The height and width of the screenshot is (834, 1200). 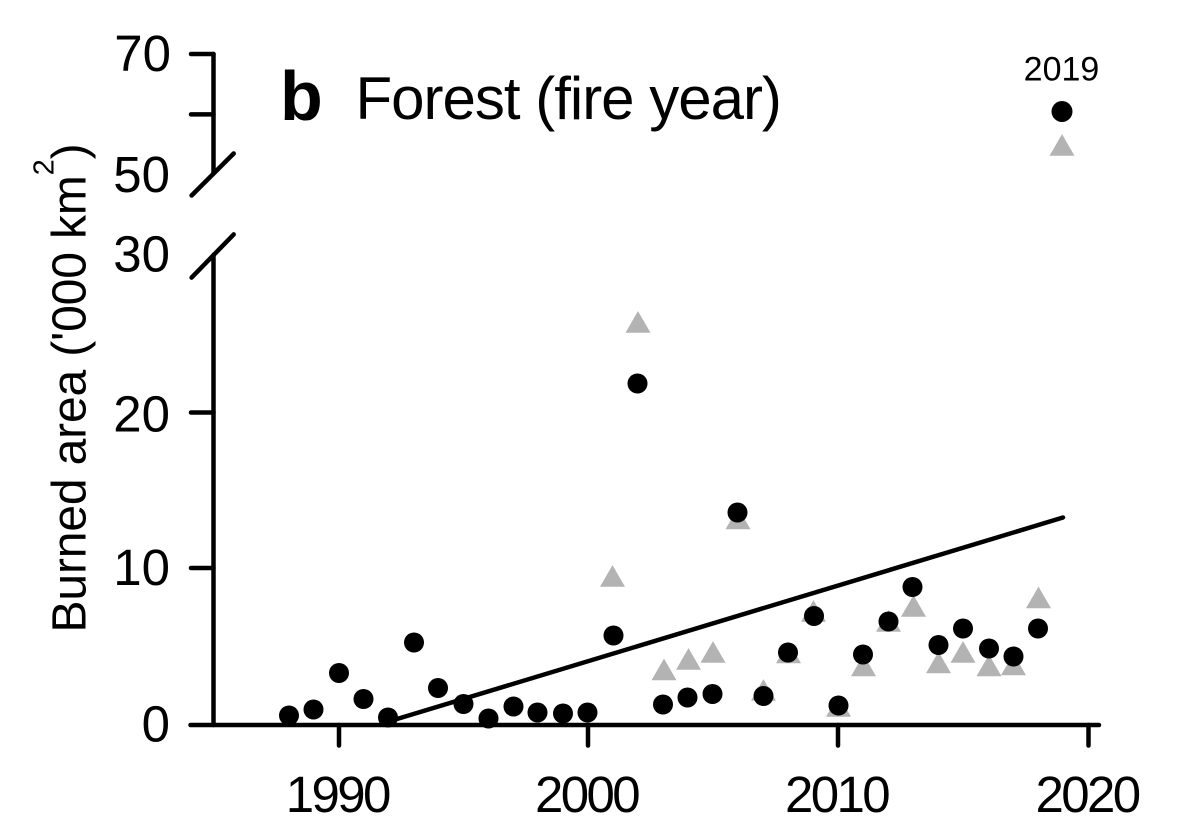 What do you see at coordinates (301, 96) in the screenshot?
I see `svg-text: b` at bounding box center [301, 96].